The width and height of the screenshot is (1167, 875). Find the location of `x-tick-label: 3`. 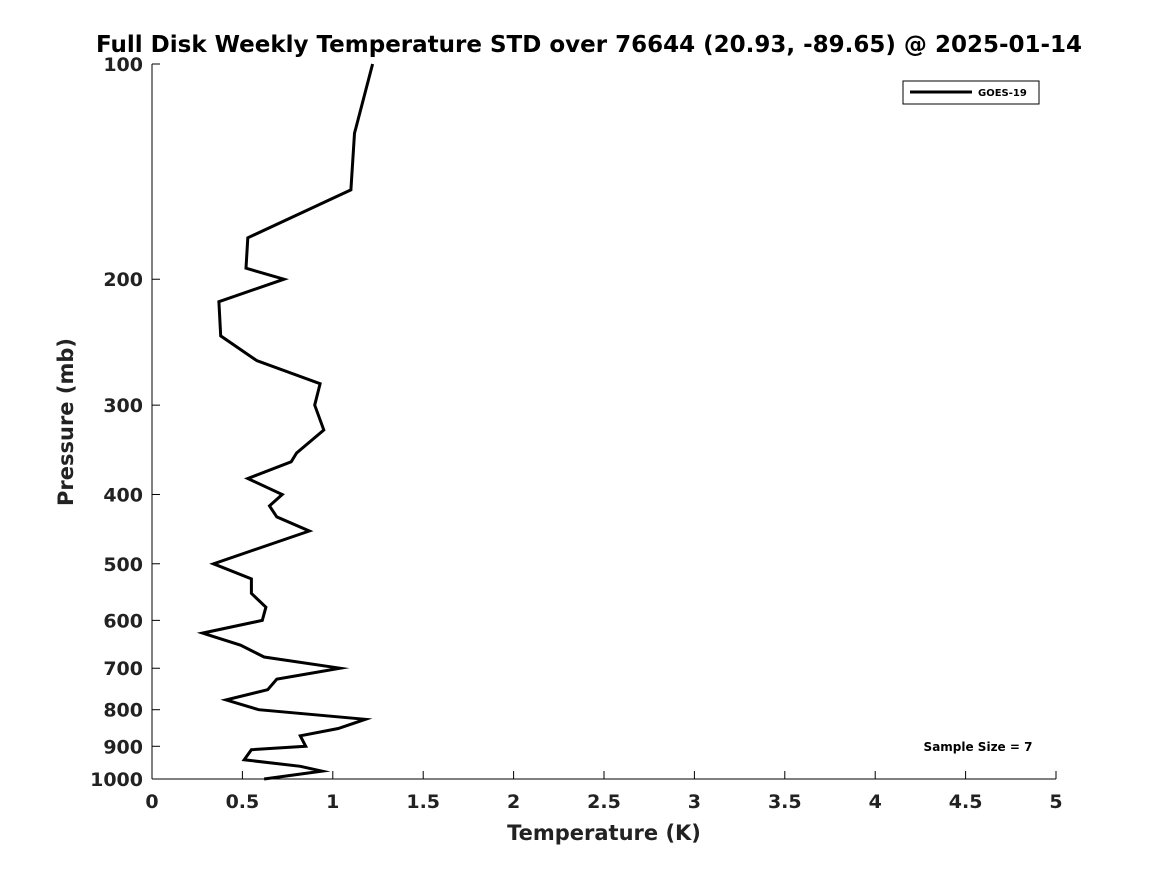

x-tick-label: 3 is located at coordinates (694, 802).